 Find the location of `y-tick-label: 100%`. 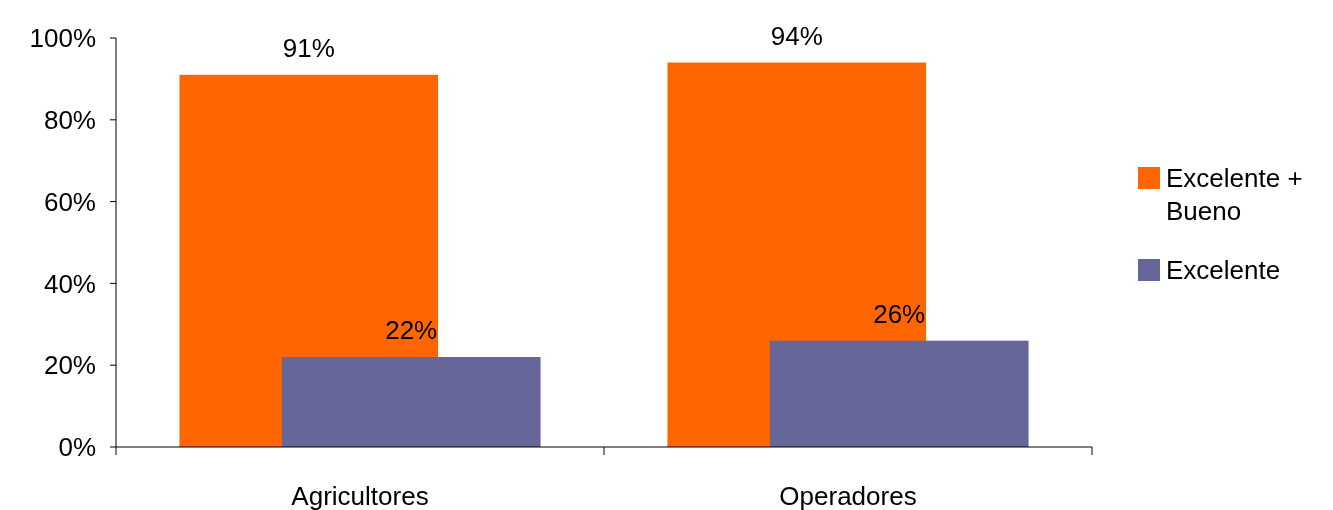

y-tick-label: 100% is located at coordinates (62, 38).